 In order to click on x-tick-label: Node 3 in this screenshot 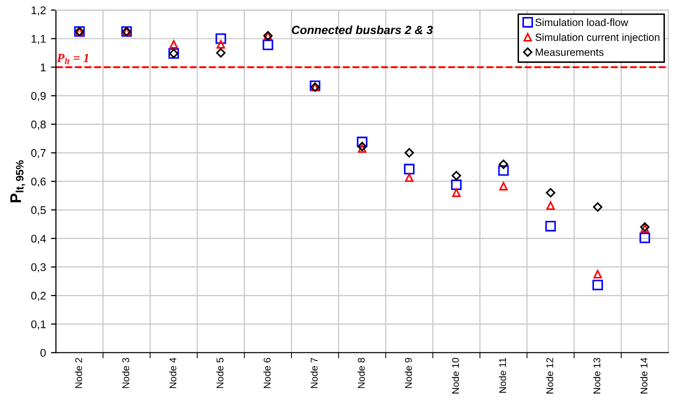, I will do `click(126, 373)`.